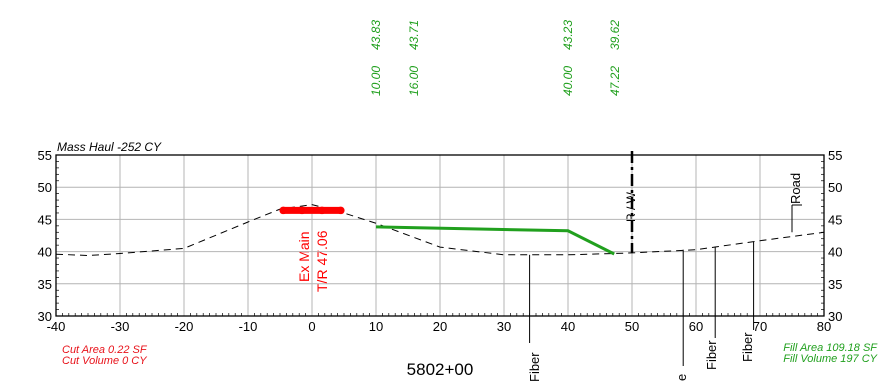  I want to click on fiber-callout-label-2: Fiber, so click(711, 355).